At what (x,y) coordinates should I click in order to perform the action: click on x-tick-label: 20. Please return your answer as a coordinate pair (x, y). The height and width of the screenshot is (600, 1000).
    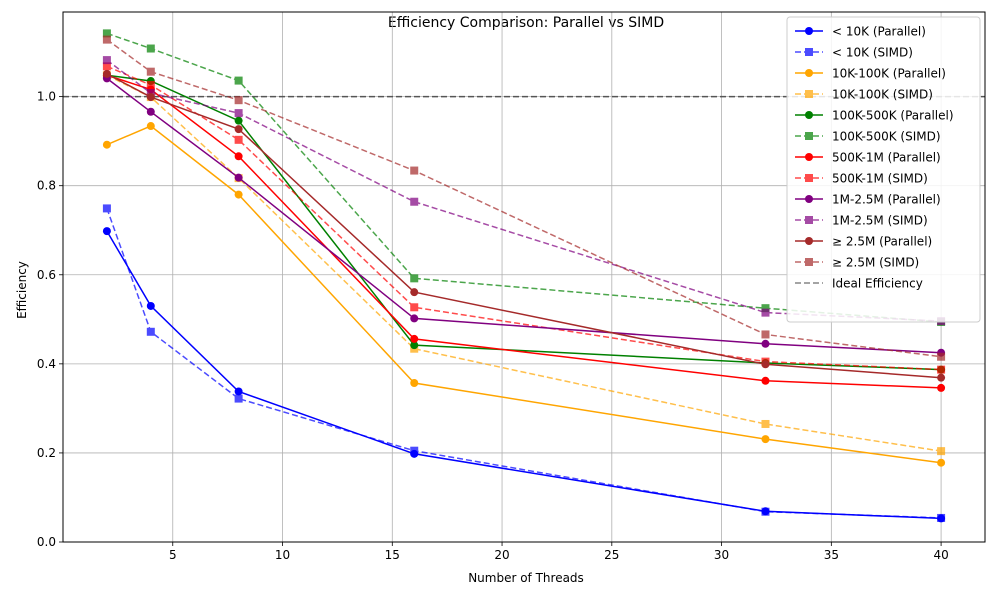
    Looking at the image, I should click on (501, 555).